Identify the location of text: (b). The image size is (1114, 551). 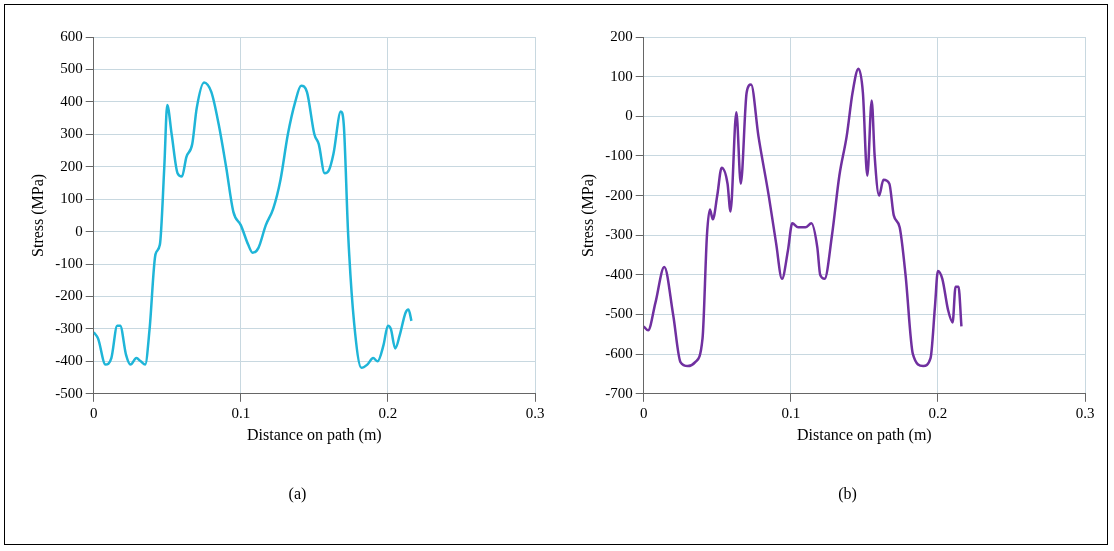
(847, 494).